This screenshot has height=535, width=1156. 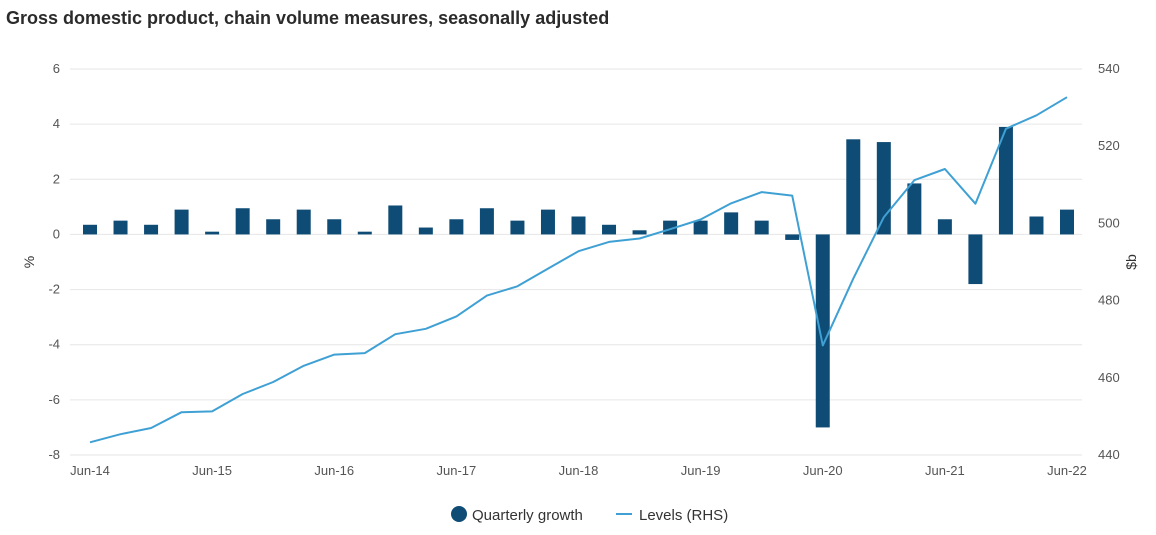 I want to click on y-left-tick-label: -4, so click(x=54, y=344).